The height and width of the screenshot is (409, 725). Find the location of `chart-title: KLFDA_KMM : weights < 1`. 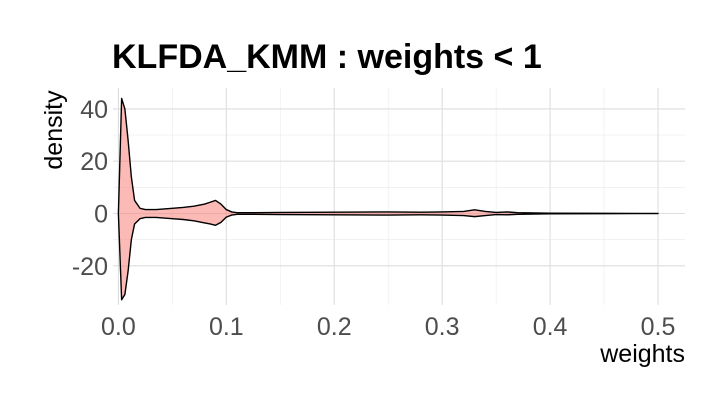

chart-title: KLFDA_KMM : weights < 1 is located at coordinates (327, 57).